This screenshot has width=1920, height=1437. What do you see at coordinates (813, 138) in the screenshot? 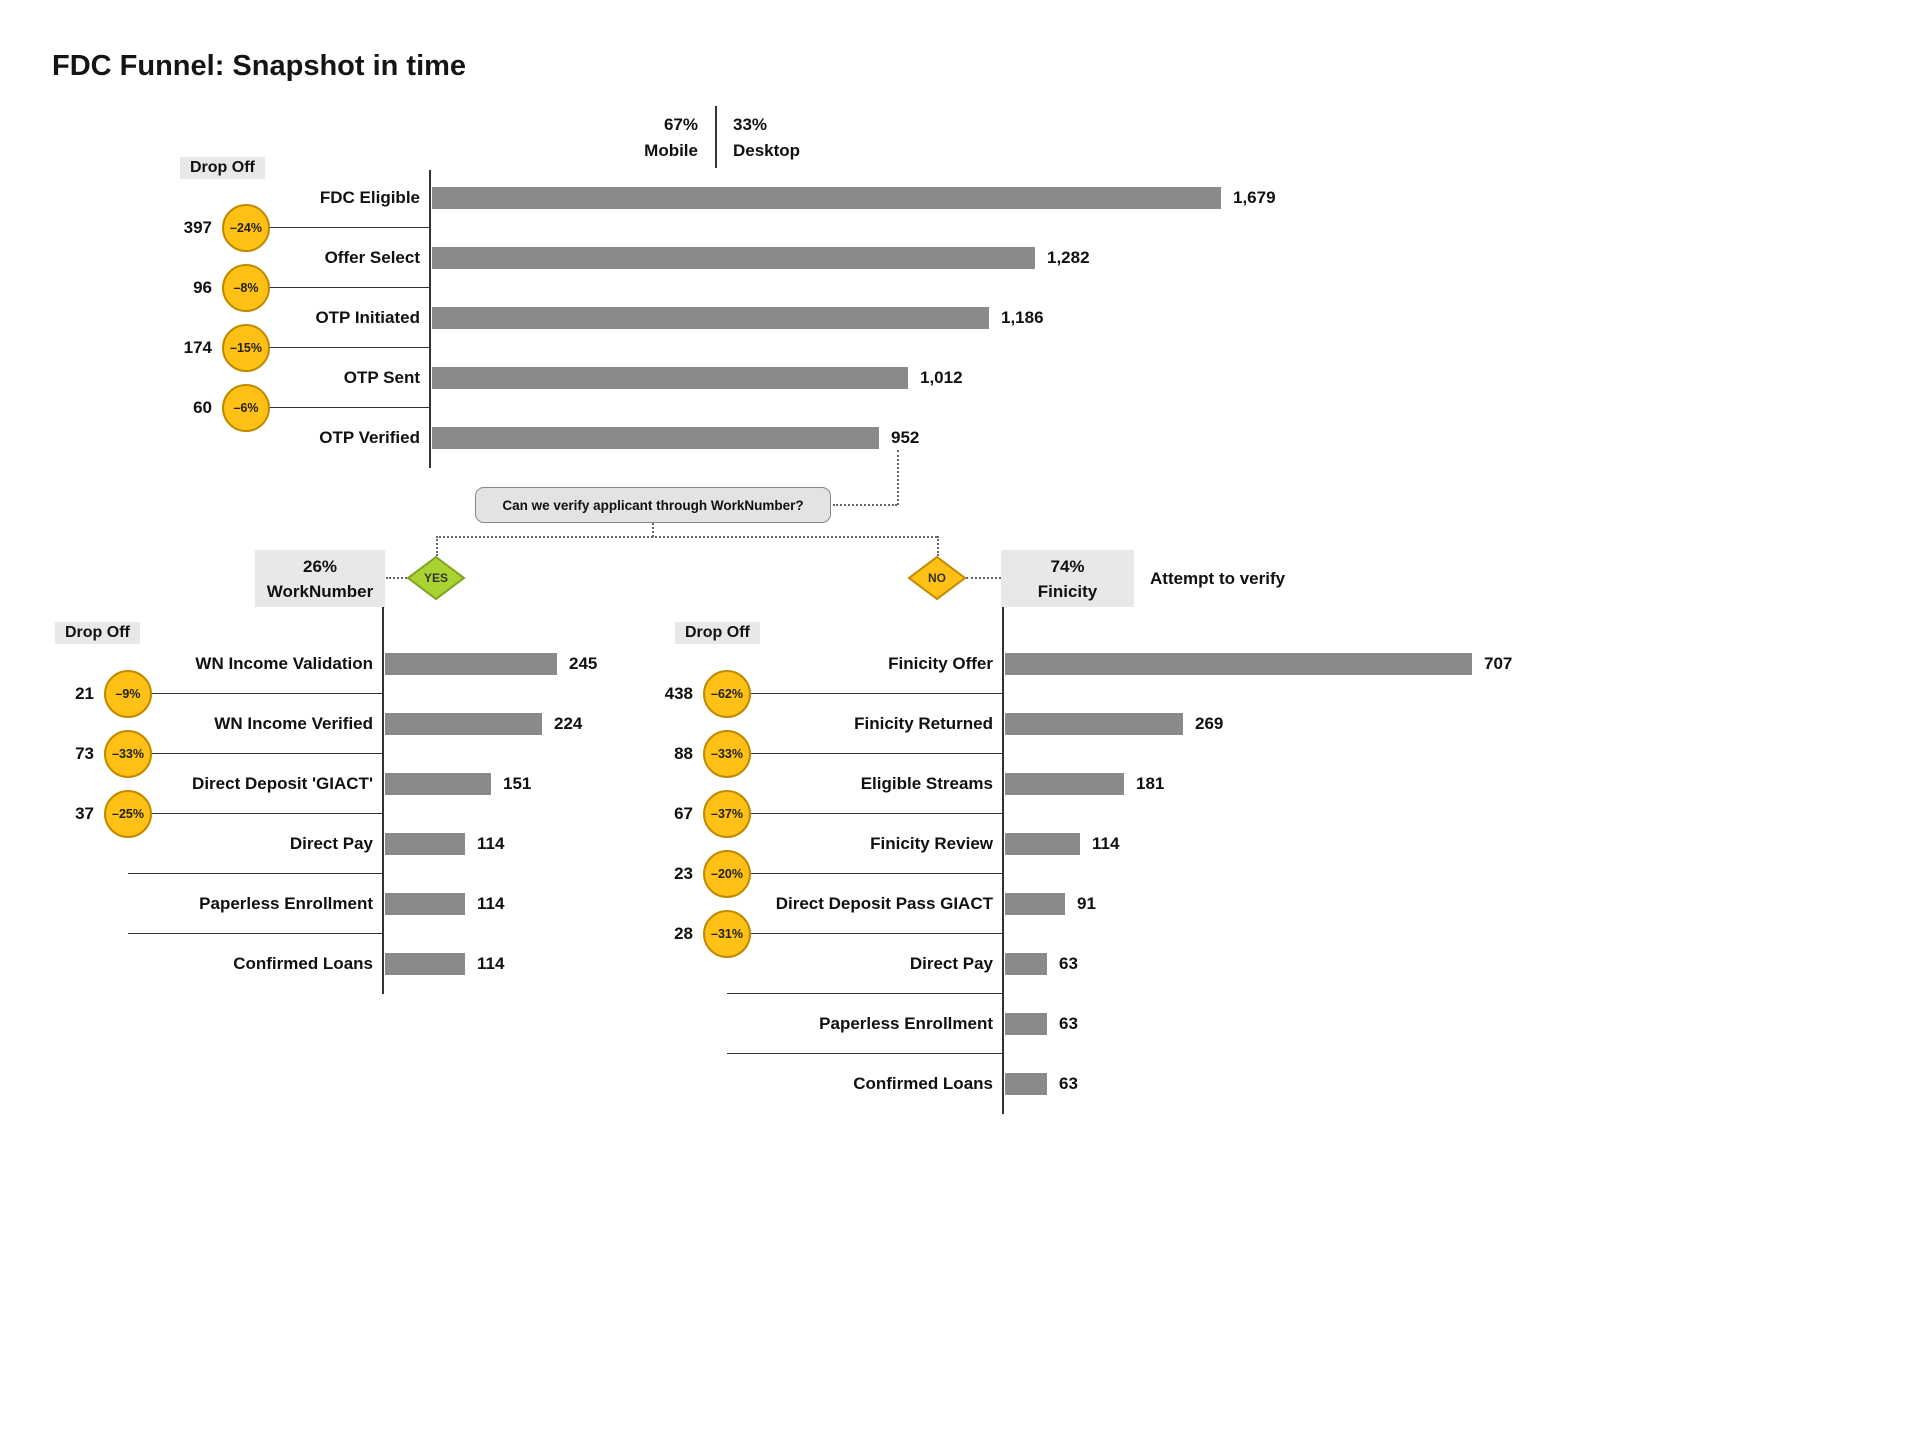
I see `device-split-desktop: 33% Desktop` at bounding box center [813, 138].